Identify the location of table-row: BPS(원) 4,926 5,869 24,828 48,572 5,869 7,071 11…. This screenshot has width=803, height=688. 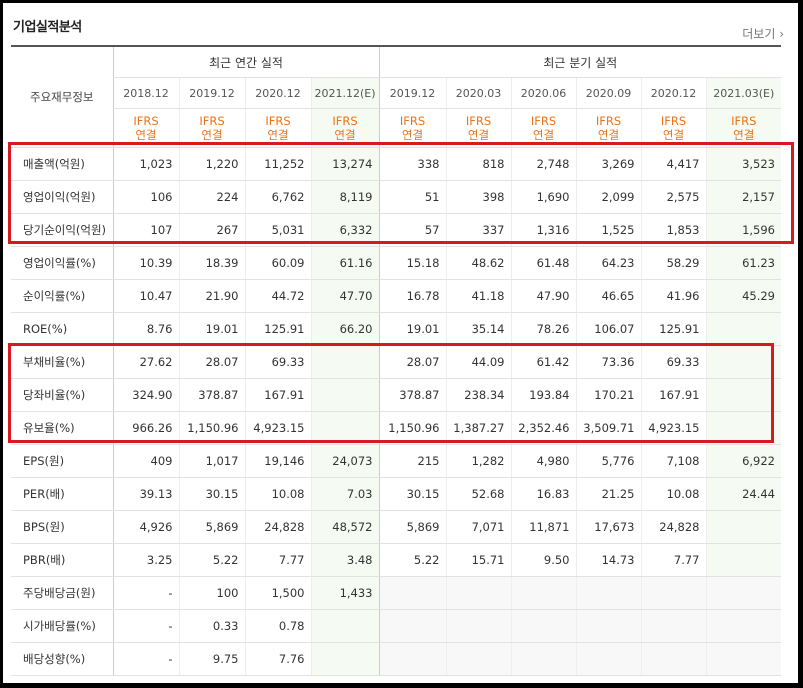
(396, 527).